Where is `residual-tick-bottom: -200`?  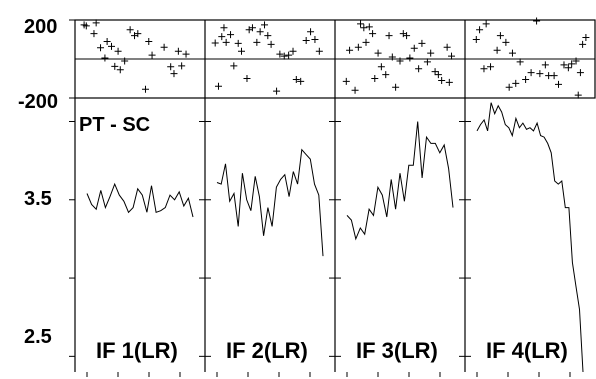 residual-tick-bottom: -200 is located at coordinates (38, 102).